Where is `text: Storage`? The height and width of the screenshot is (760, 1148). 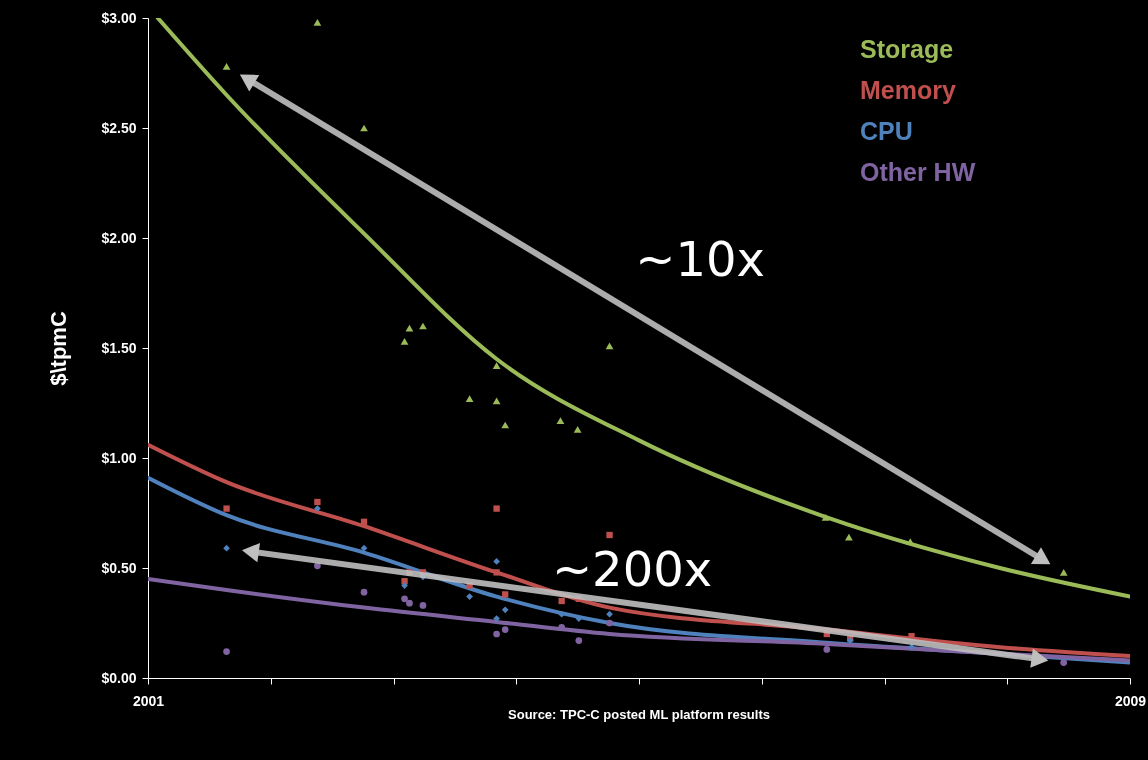 text: Storage is located at coordinates (907, 49).